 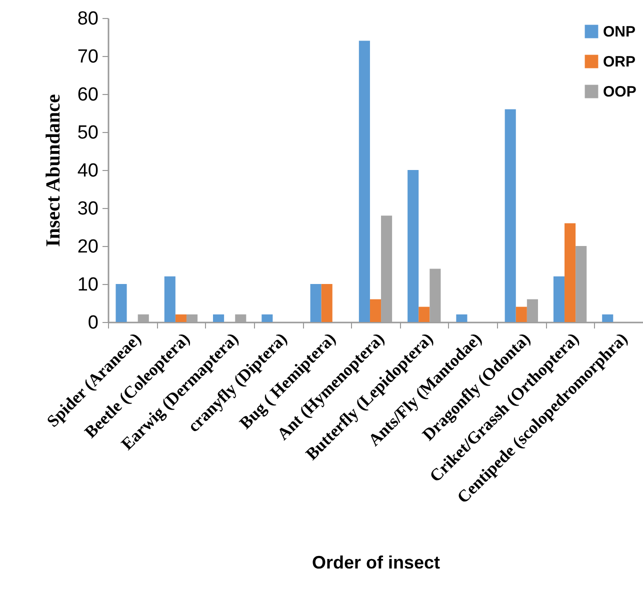 What do you see at coordinates (619, 62) in the screenshot?
I see `legend-label: ORP` at bounding box center [619, 62].